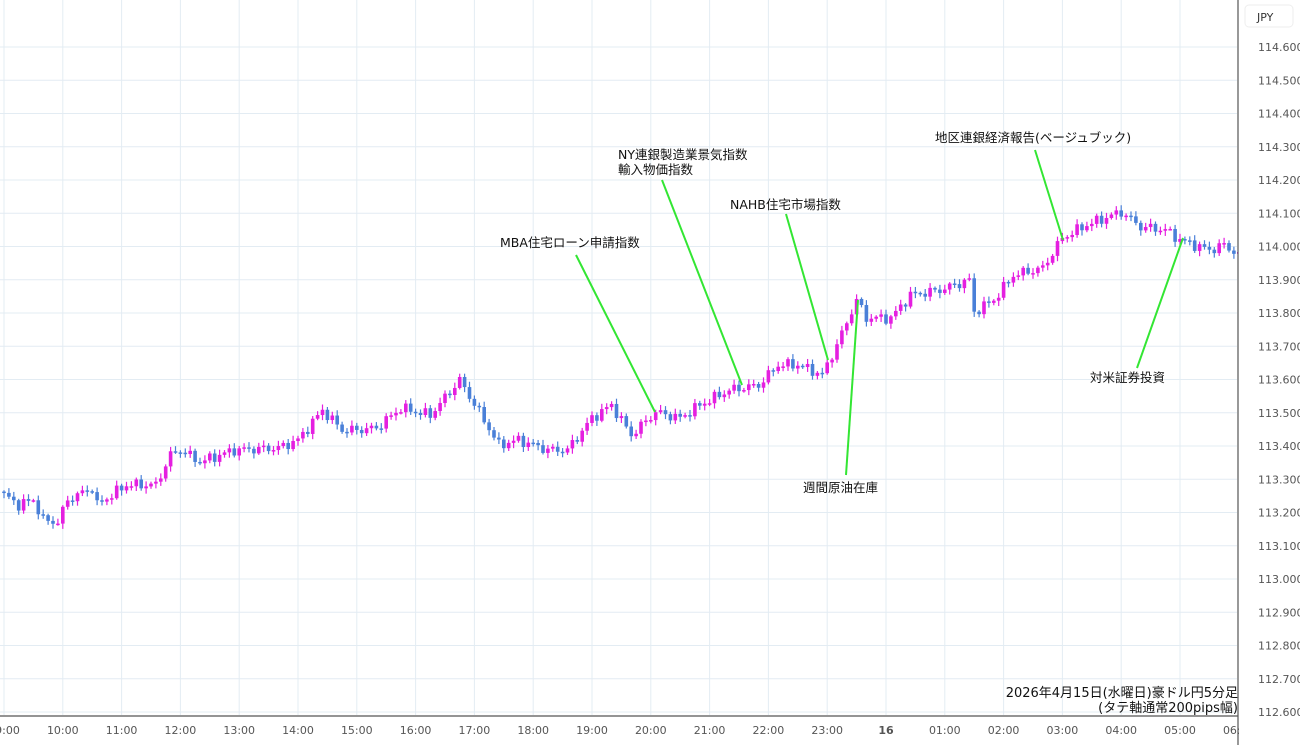  I want to click on x-tick-label: 11:00, so click(122, 730).